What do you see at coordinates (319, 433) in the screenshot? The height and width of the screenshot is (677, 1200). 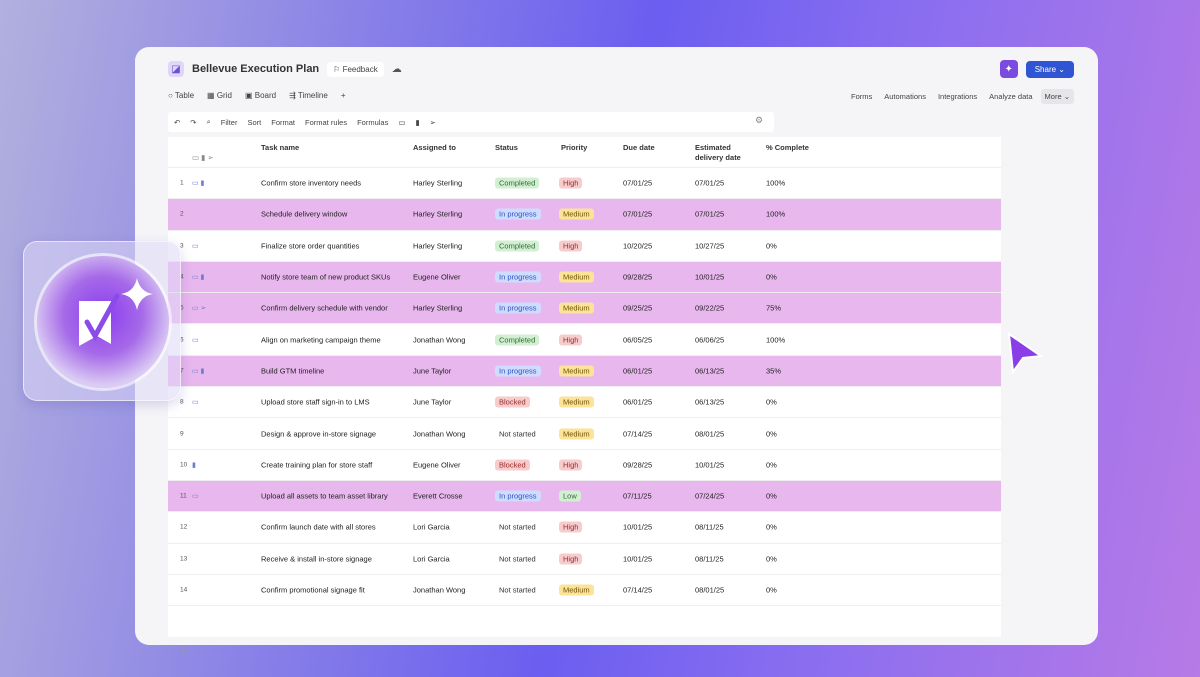 I see `task-name-cell: Design & approve in-store signage` at bounding box center [319, 433].